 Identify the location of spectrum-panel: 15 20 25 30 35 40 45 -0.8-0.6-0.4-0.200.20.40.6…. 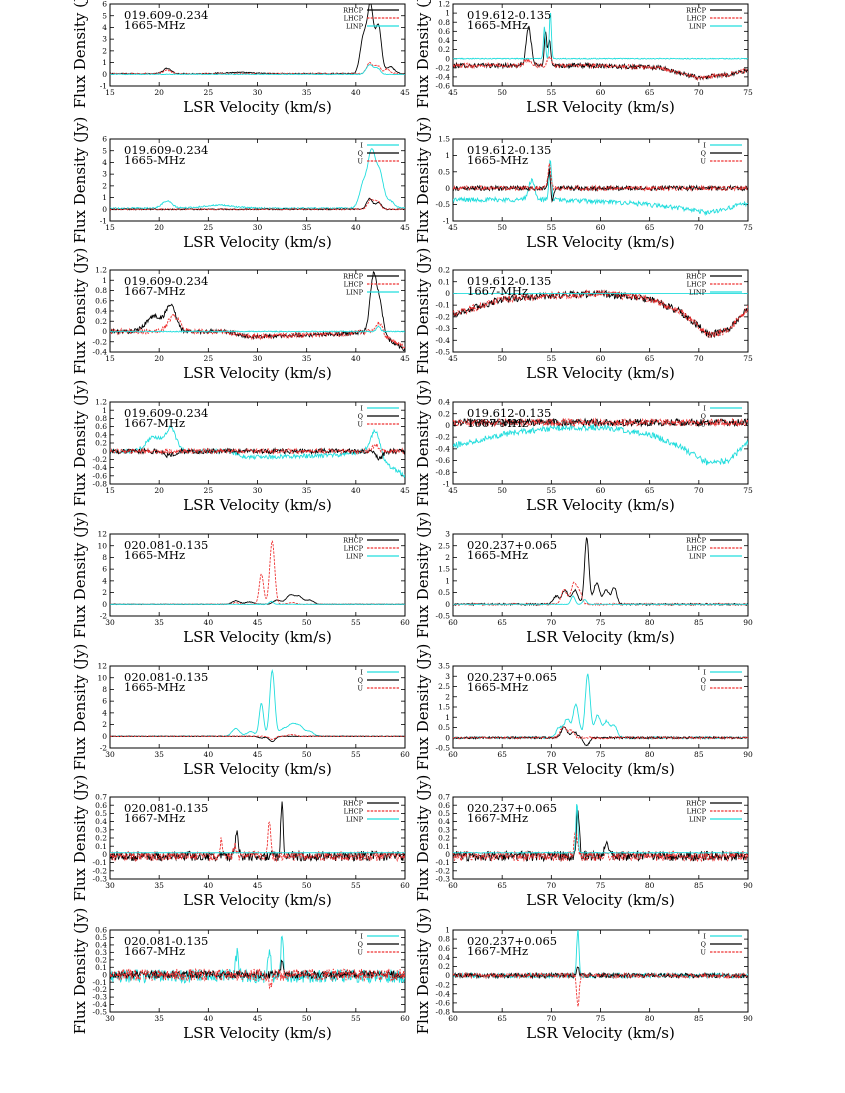
(240, 447).